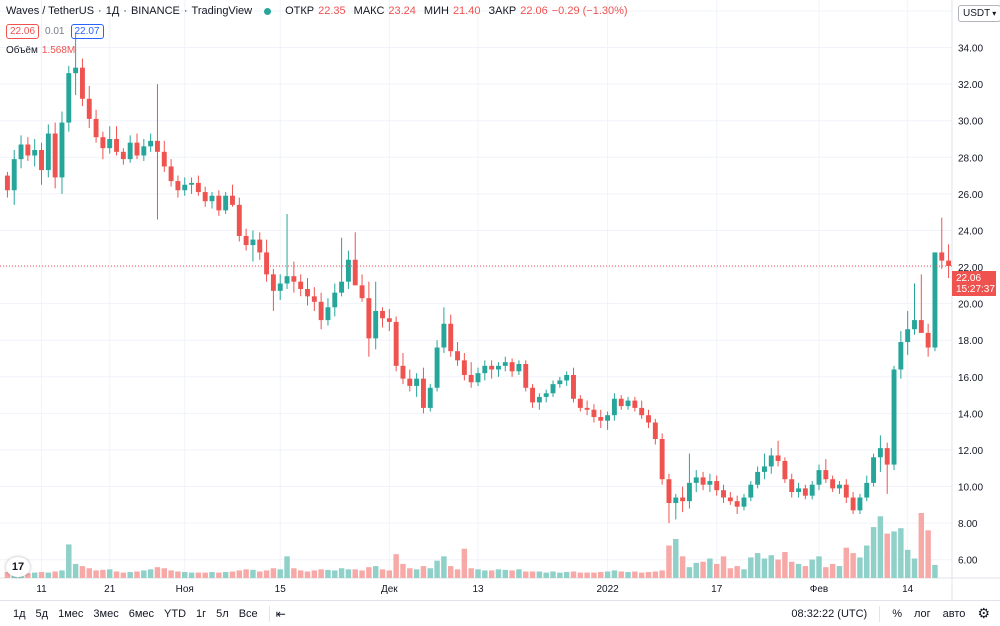 This screenshot has width=1000, height=626. Describe the element at coordinates (201, 613) in the screenshot. I see `range-button-6: 1г` at that location.